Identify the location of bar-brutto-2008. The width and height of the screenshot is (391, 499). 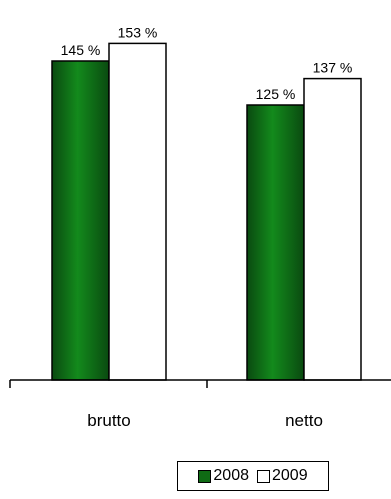
(80, 220).